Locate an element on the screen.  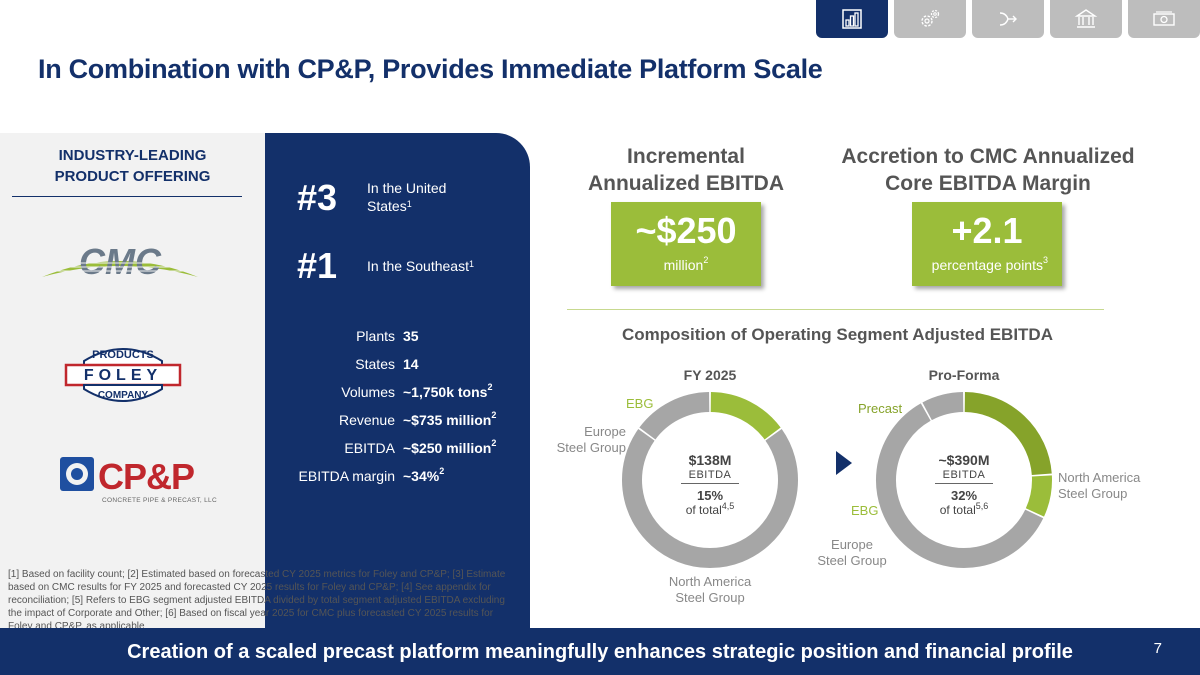
rank-southeast-desc: In the Southeast1 is located at coordinates (420, 266).